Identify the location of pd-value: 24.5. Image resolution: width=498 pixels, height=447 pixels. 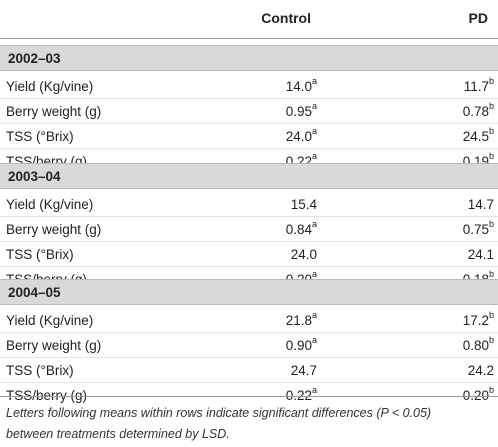
(475, 136).